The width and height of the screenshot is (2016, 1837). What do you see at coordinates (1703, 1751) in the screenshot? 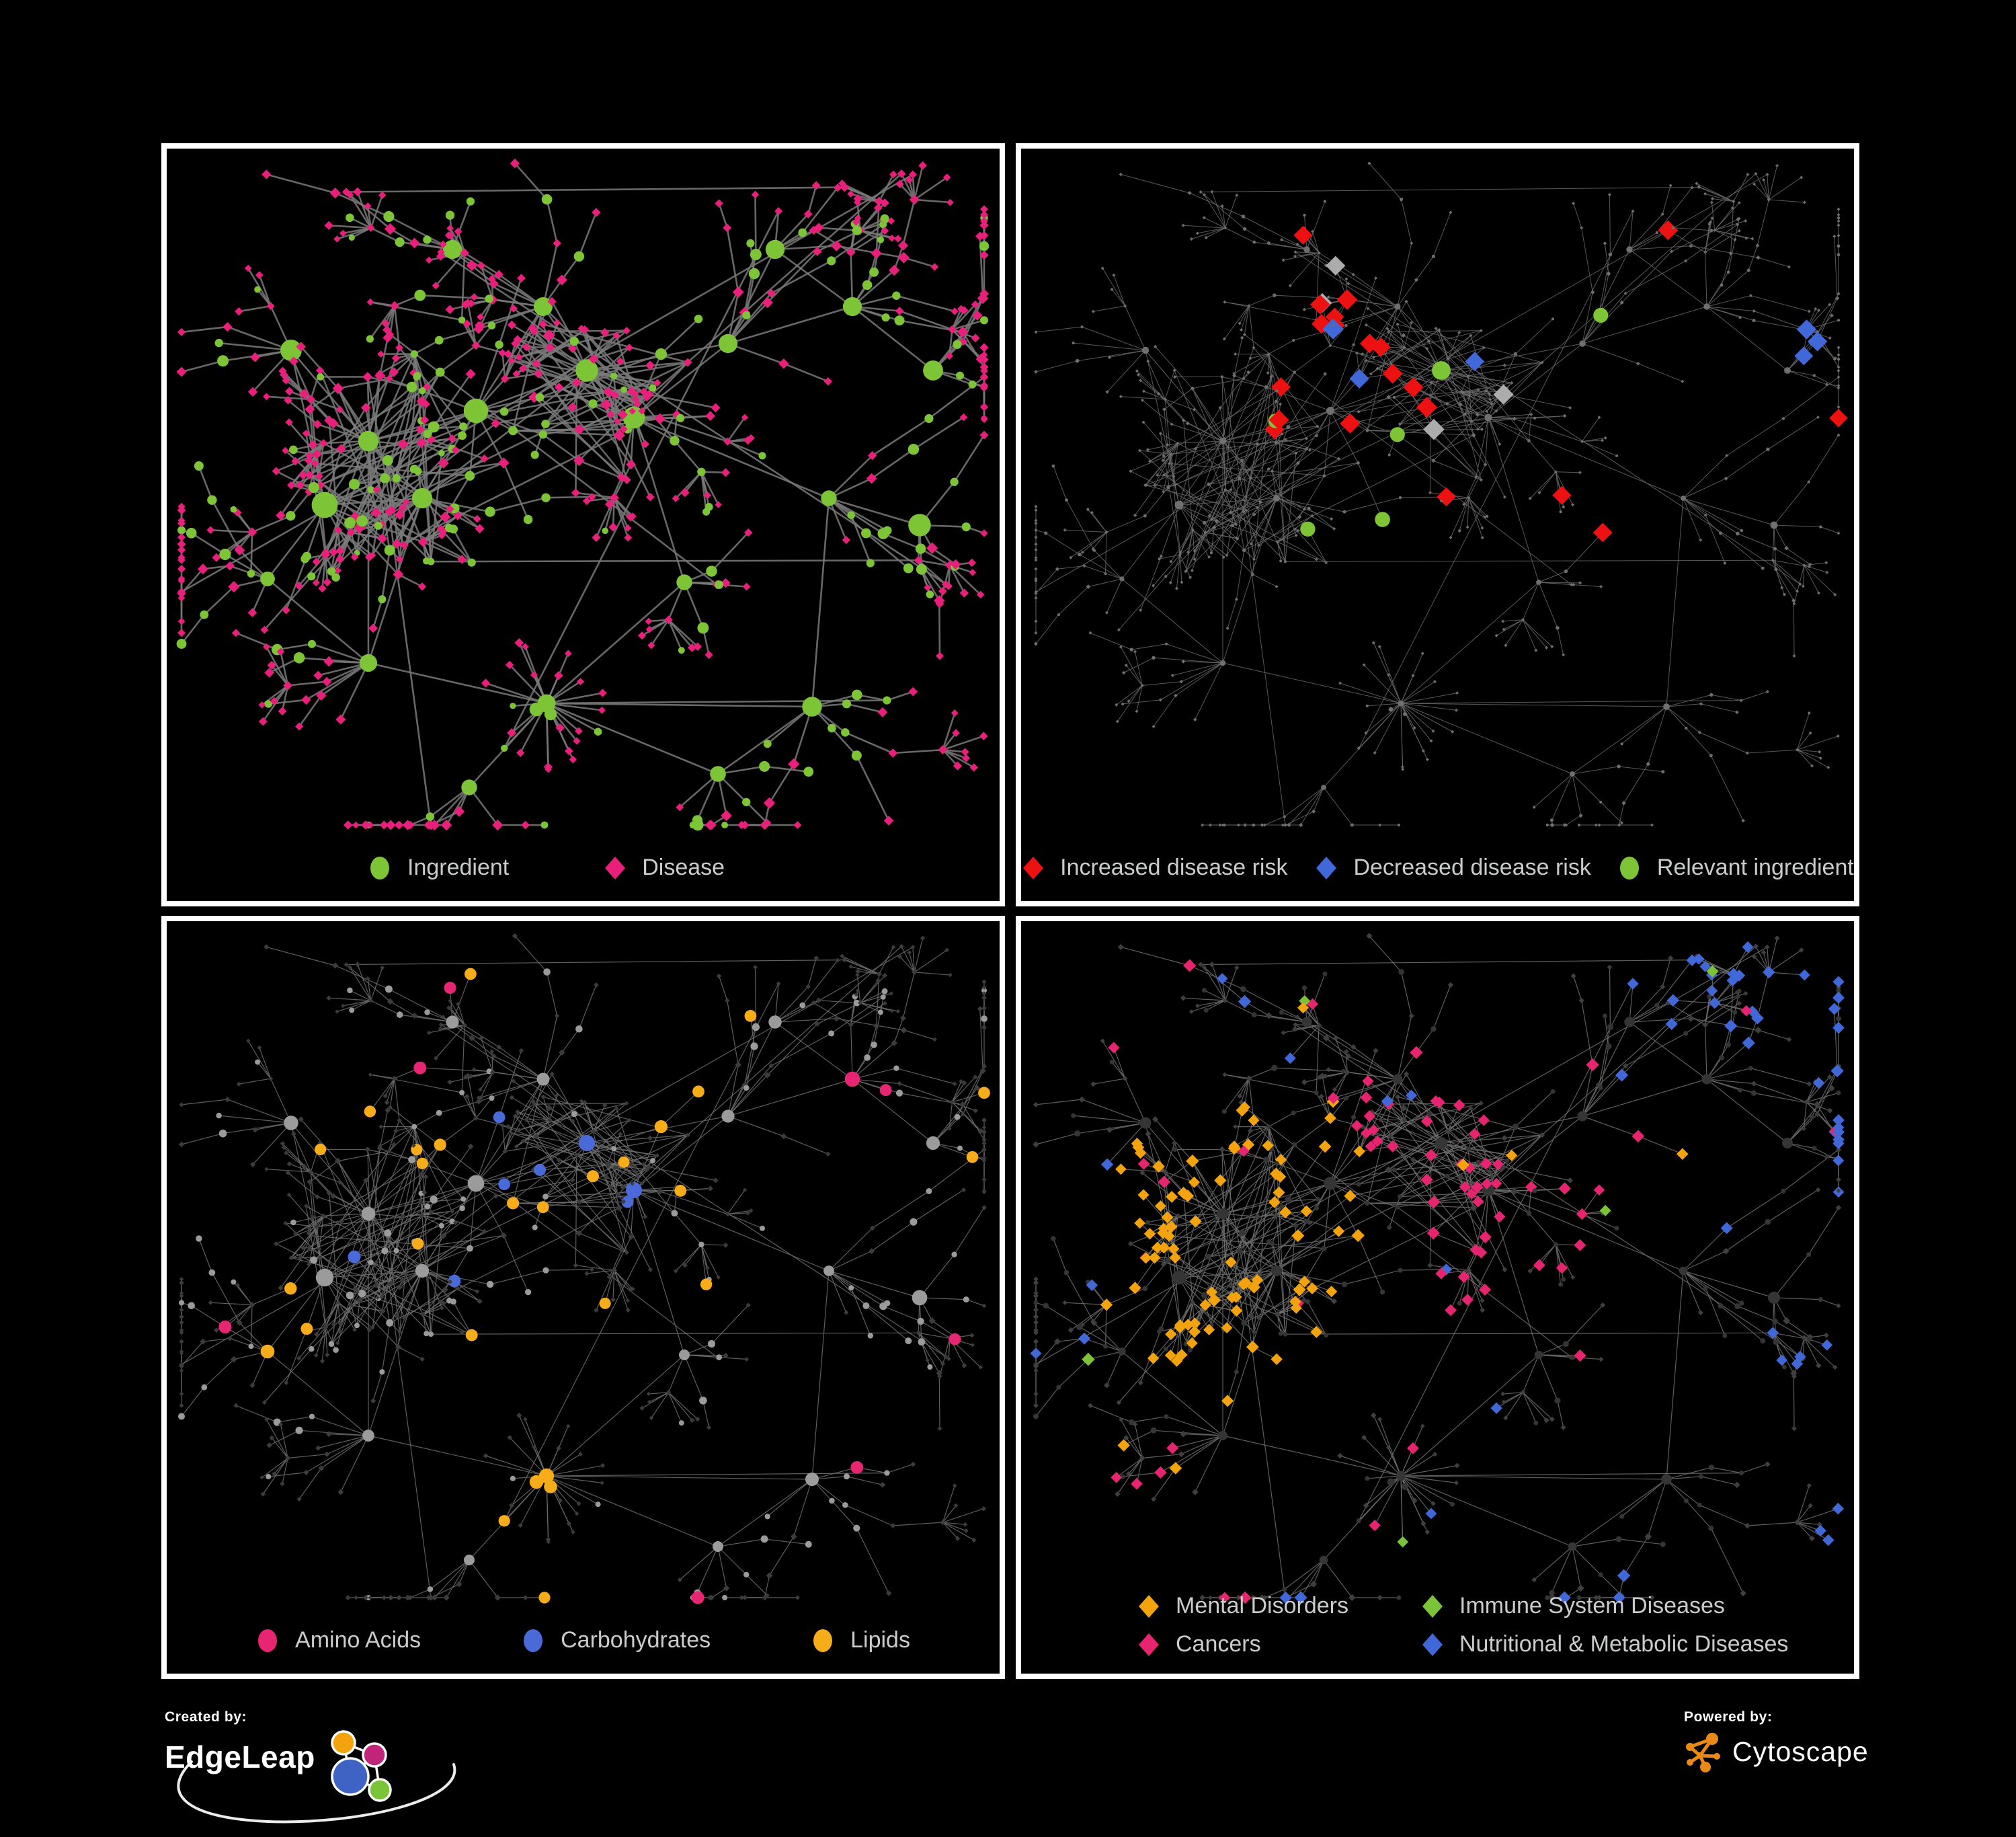
I see `cytoscape-logo-icon` at bounding box center [1703, 1751].